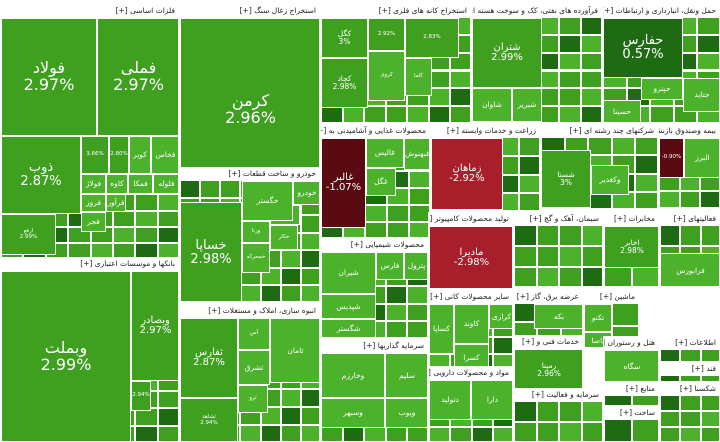  I want to click on stock-tile: کروی, so click(386, 76).